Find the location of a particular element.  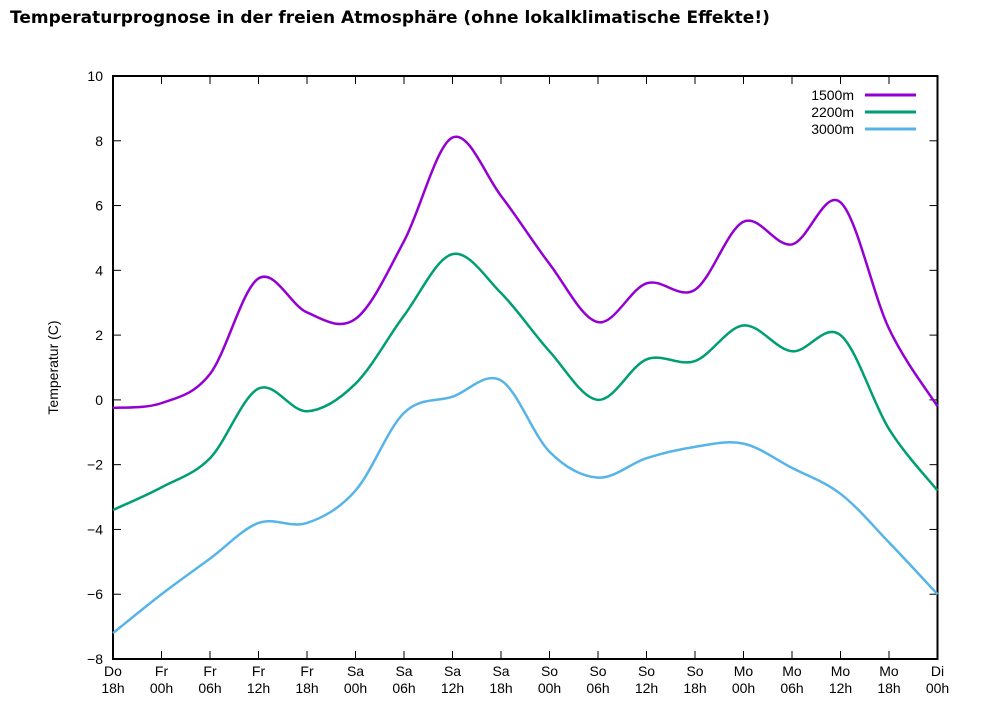

y-tick-label: 2 is located at coordinates (99, 335).